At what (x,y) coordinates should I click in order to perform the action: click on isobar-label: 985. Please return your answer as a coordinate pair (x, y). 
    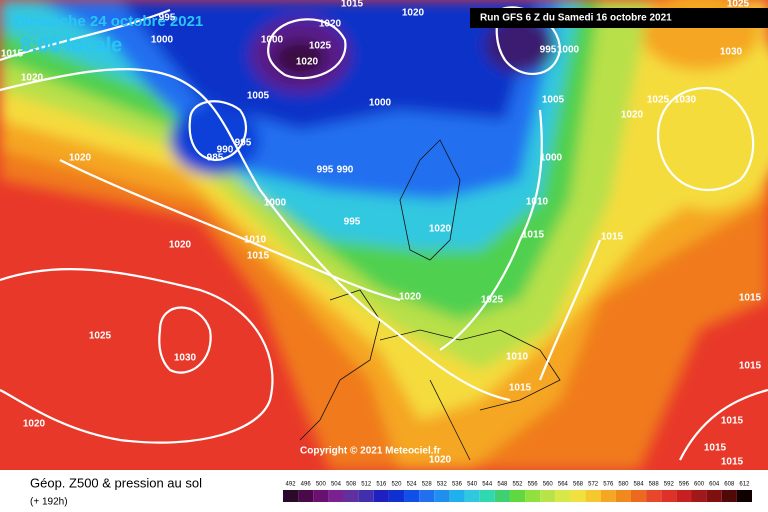
    Looking at the image, I should click on (215, 158).